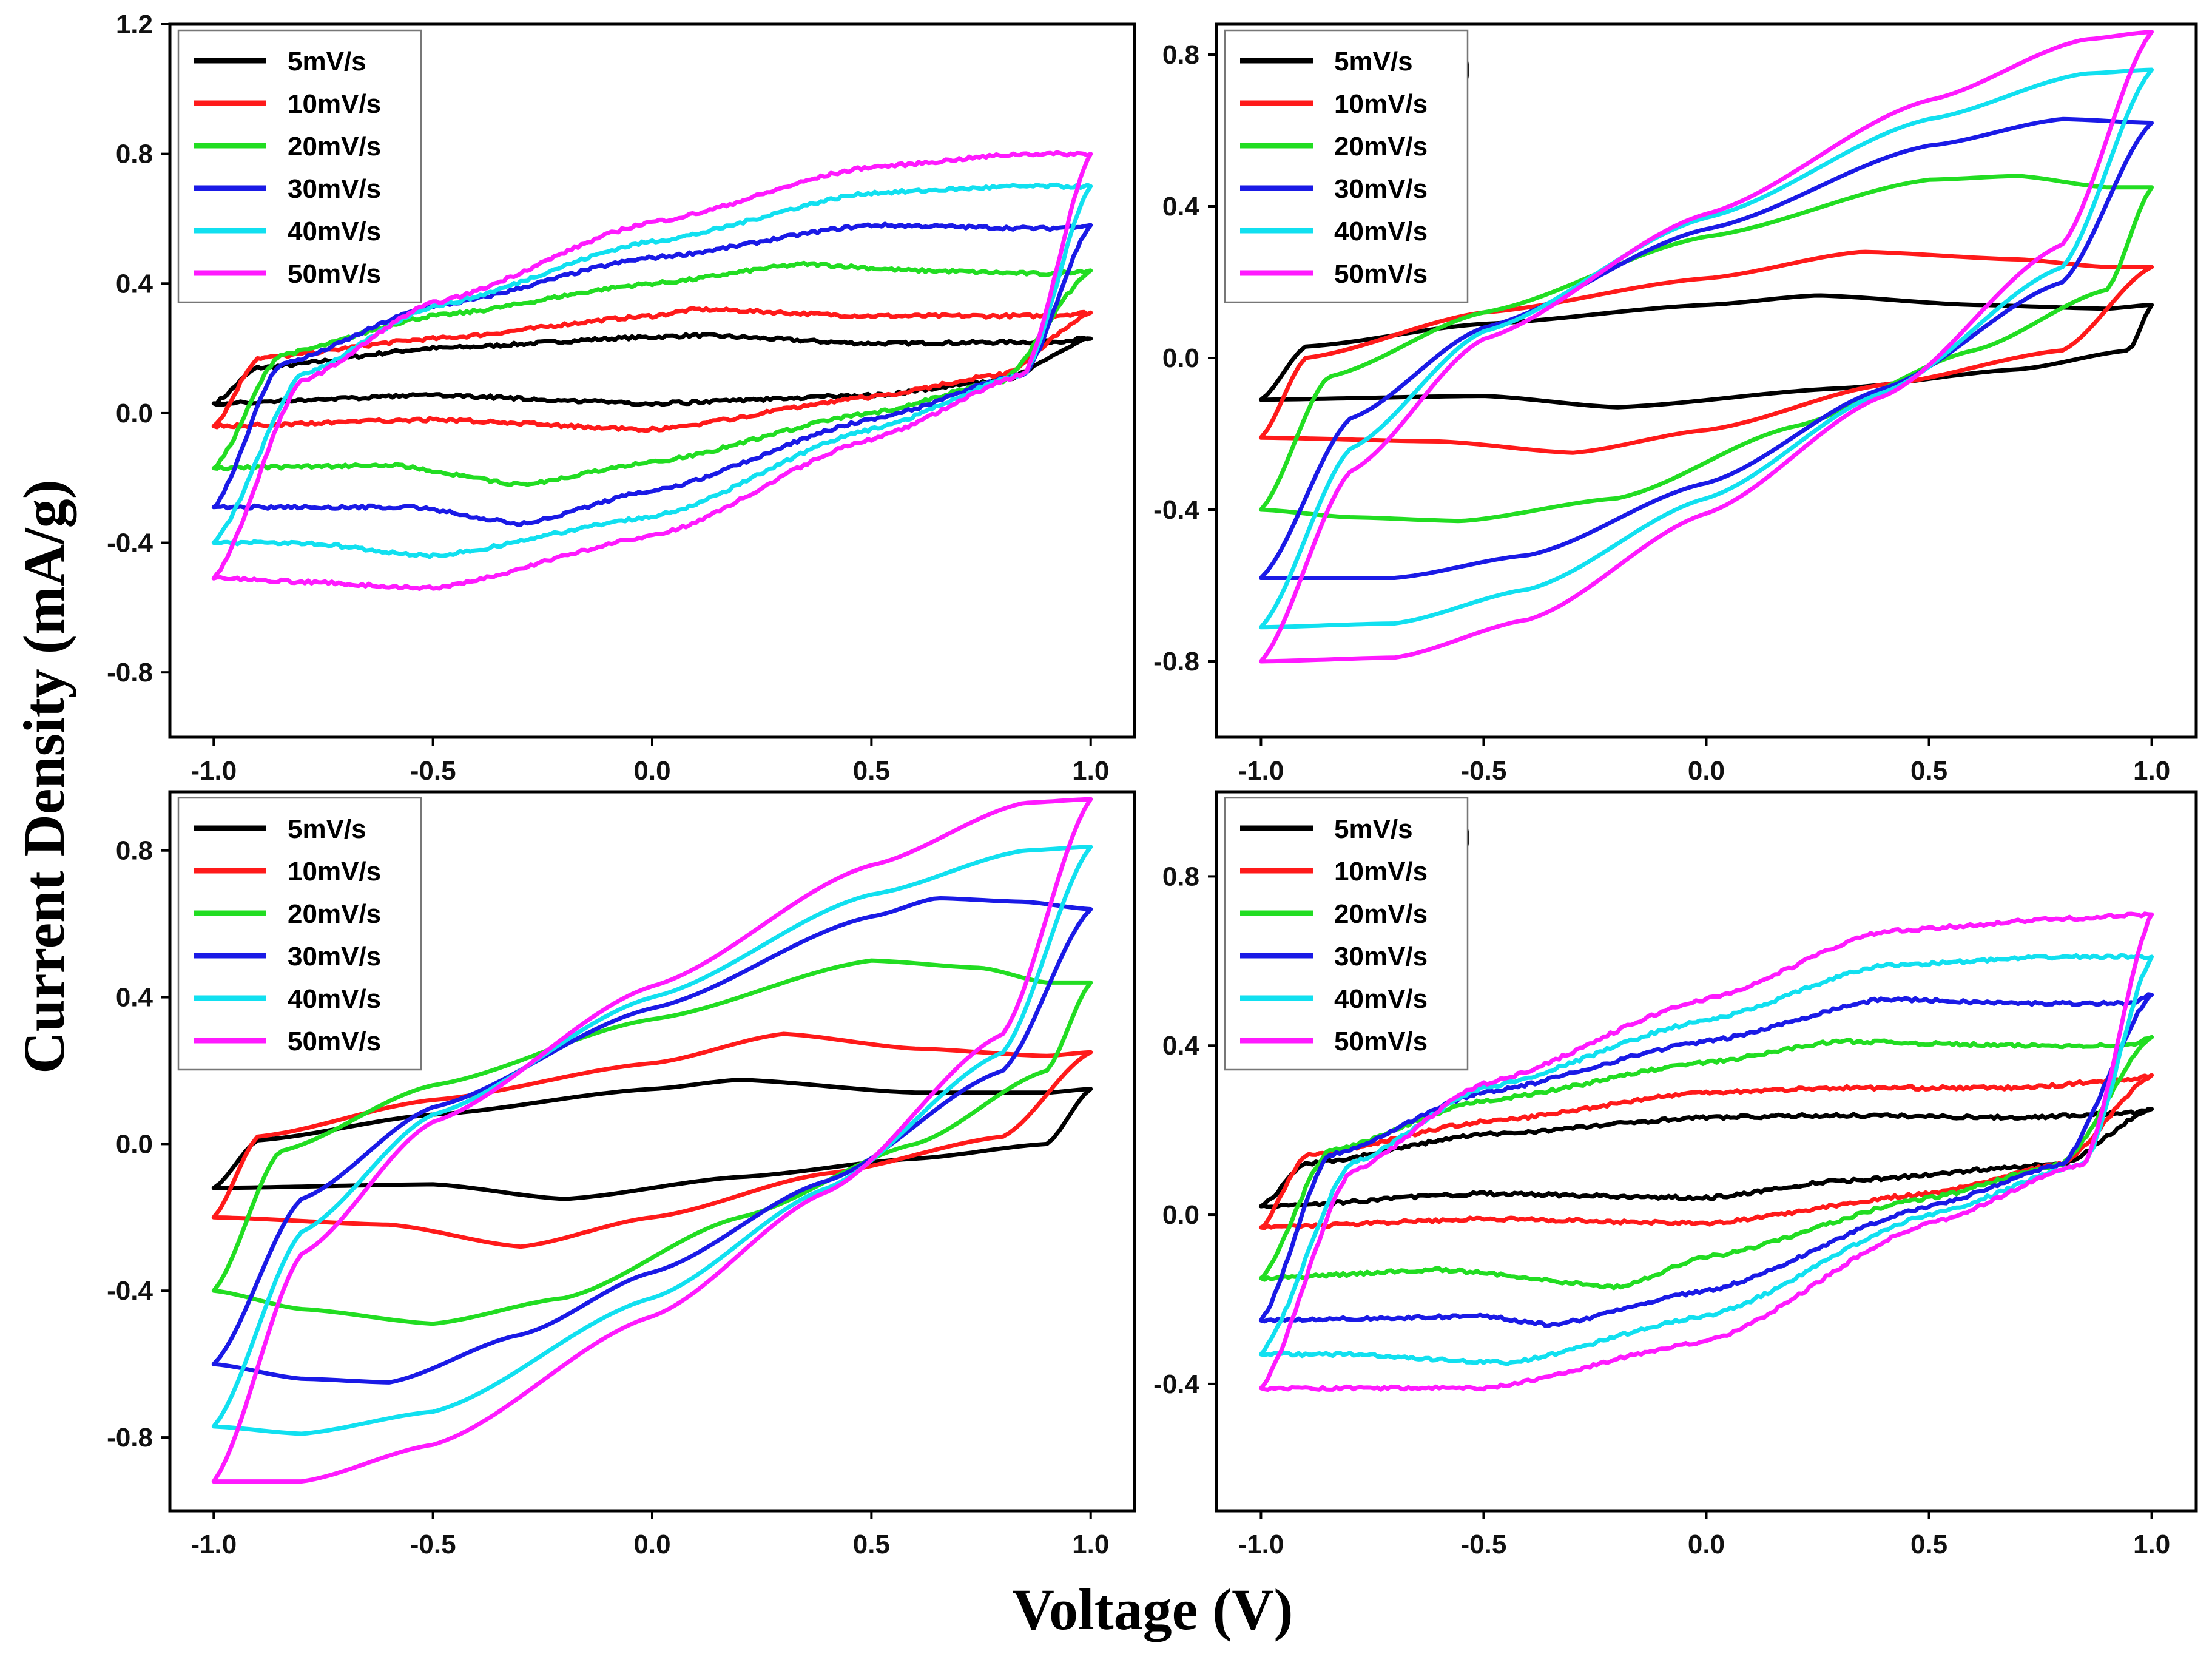  Describe the element at coordinates (134, 24) in the screenshot. I see `y-tick-label: 1.2` at that location.